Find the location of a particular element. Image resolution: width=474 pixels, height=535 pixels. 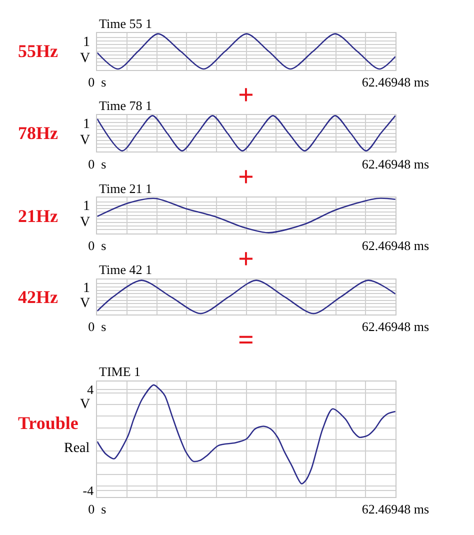

y-tick-label: -4 is located at coordinates (88, 490).